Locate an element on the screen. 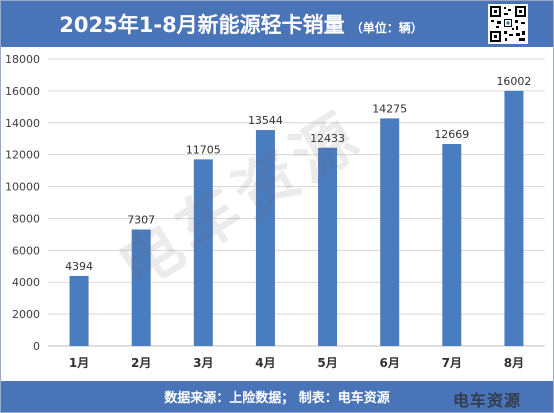 Image resolution: width=554 pixels, height=413 pixels. x-tick-label: 3月 is located at coordinates (203, 363).